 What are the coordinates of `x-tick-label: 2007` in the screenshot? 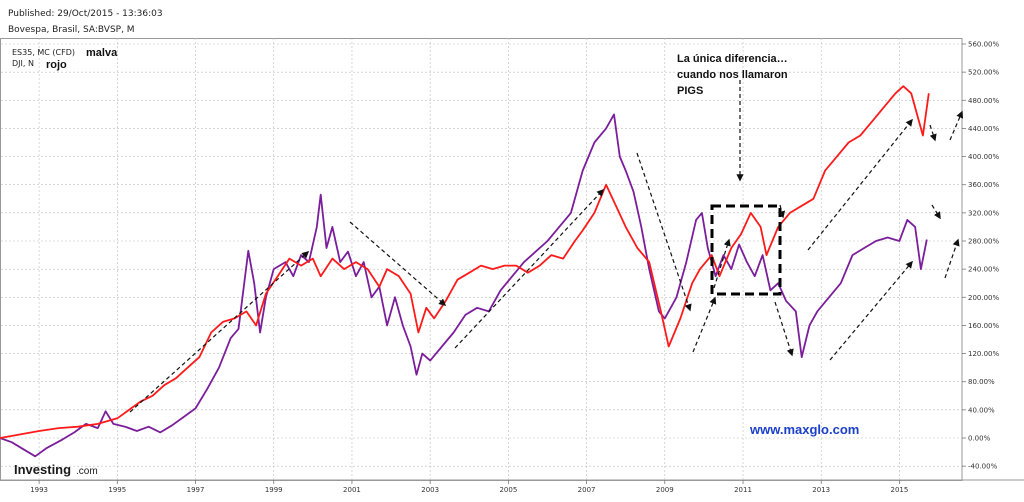 It's located at (587, 490).